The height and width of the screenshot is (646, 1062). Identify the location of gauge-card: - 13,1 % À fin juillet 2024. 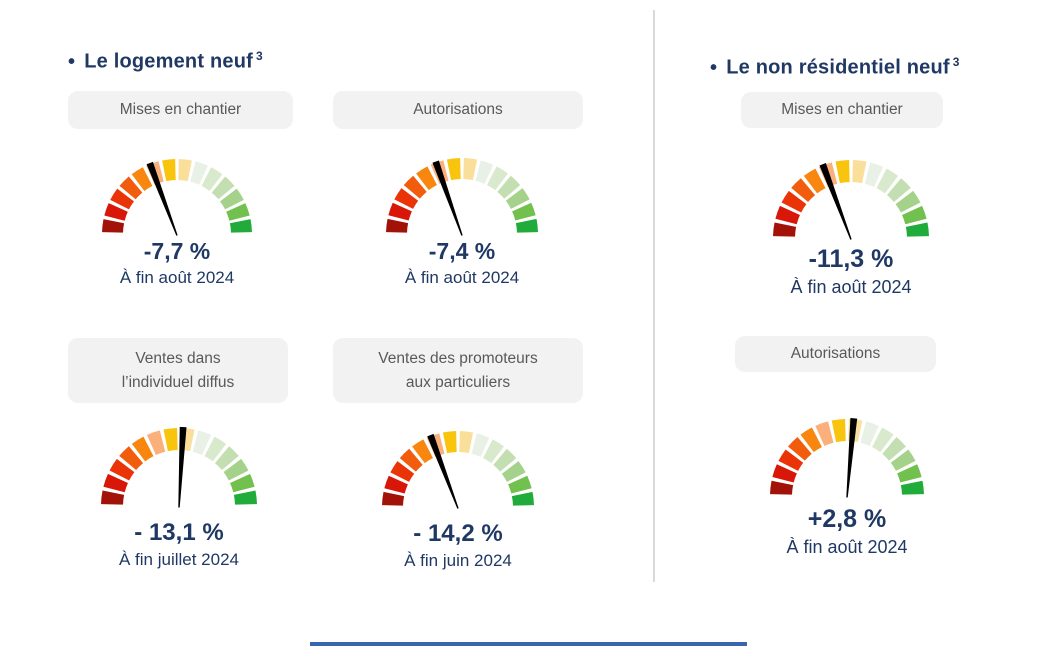
(179, 497).